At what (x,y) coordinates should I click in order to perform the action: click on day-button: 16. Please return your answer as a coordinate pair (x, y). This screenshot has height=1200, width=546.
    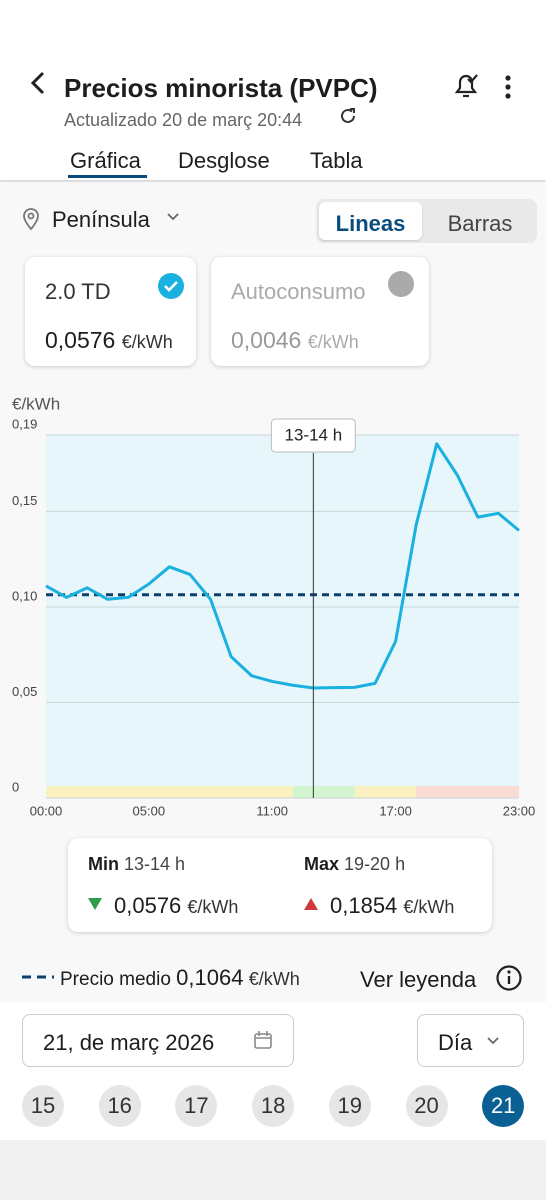
    Looking at the image, I should click on (119, 1106).